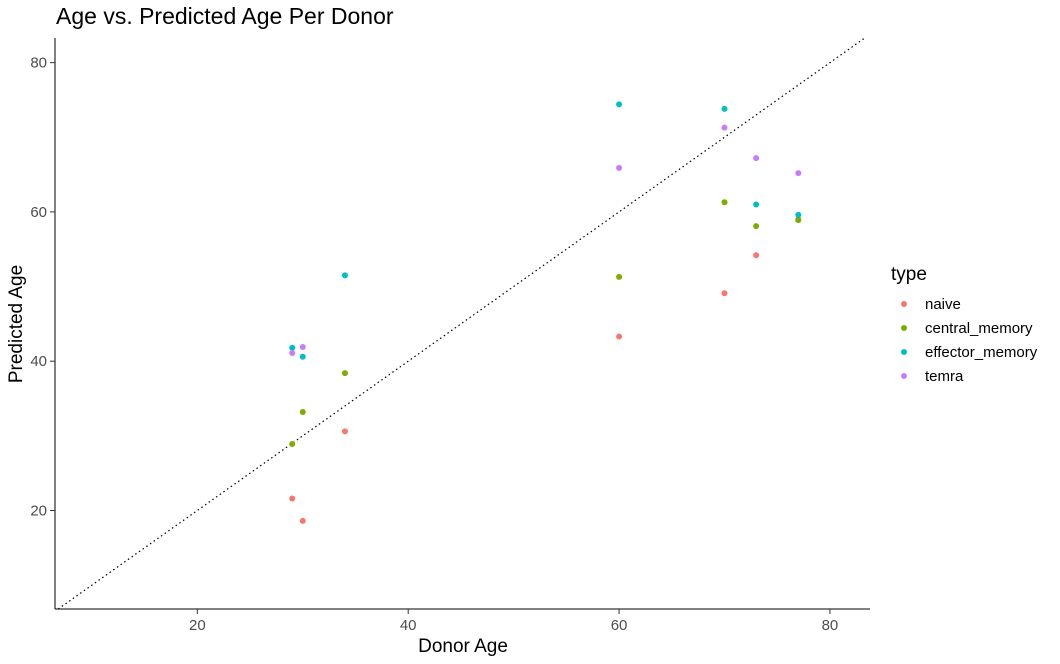  Describe the element at coordinates (619, 625) in the screenshot. I see `x-tick-label: 60` at that location.